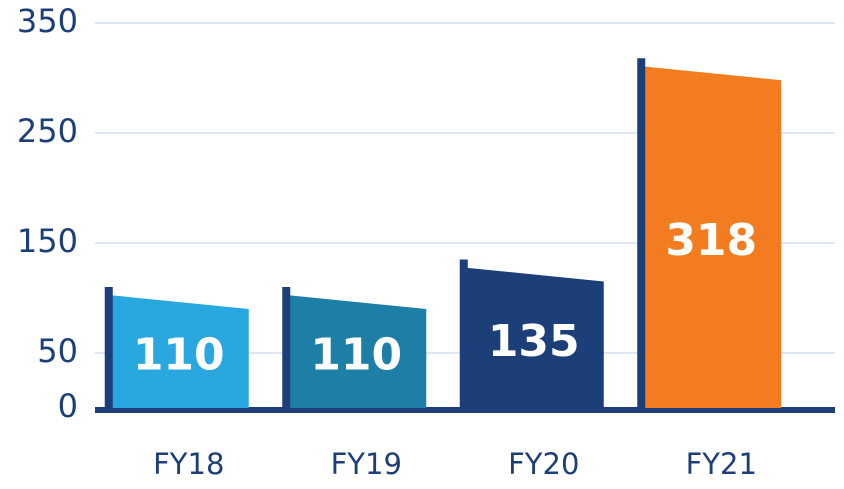 The height and width of the screenshot is (489, 844). I want to click on value-label: 135, so click(534, 341).